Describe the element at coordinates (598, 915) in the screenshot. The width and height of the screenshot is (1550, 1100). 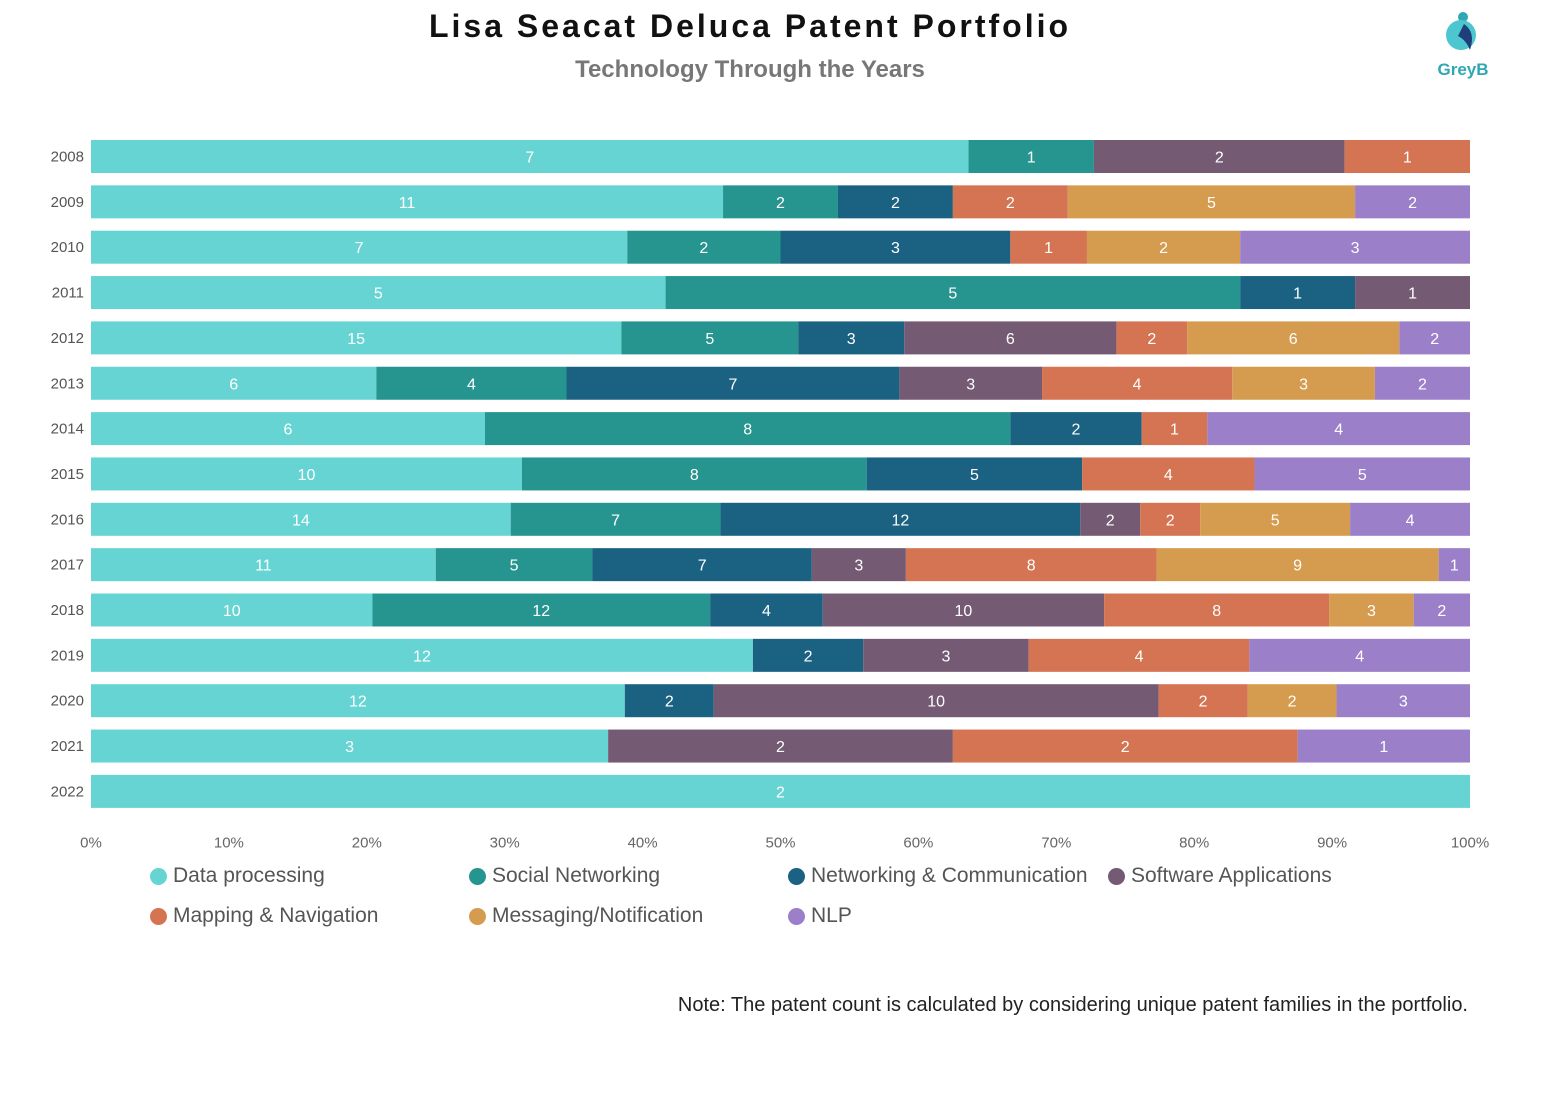
I see `legend-label: Messaging/Notification` at that location.